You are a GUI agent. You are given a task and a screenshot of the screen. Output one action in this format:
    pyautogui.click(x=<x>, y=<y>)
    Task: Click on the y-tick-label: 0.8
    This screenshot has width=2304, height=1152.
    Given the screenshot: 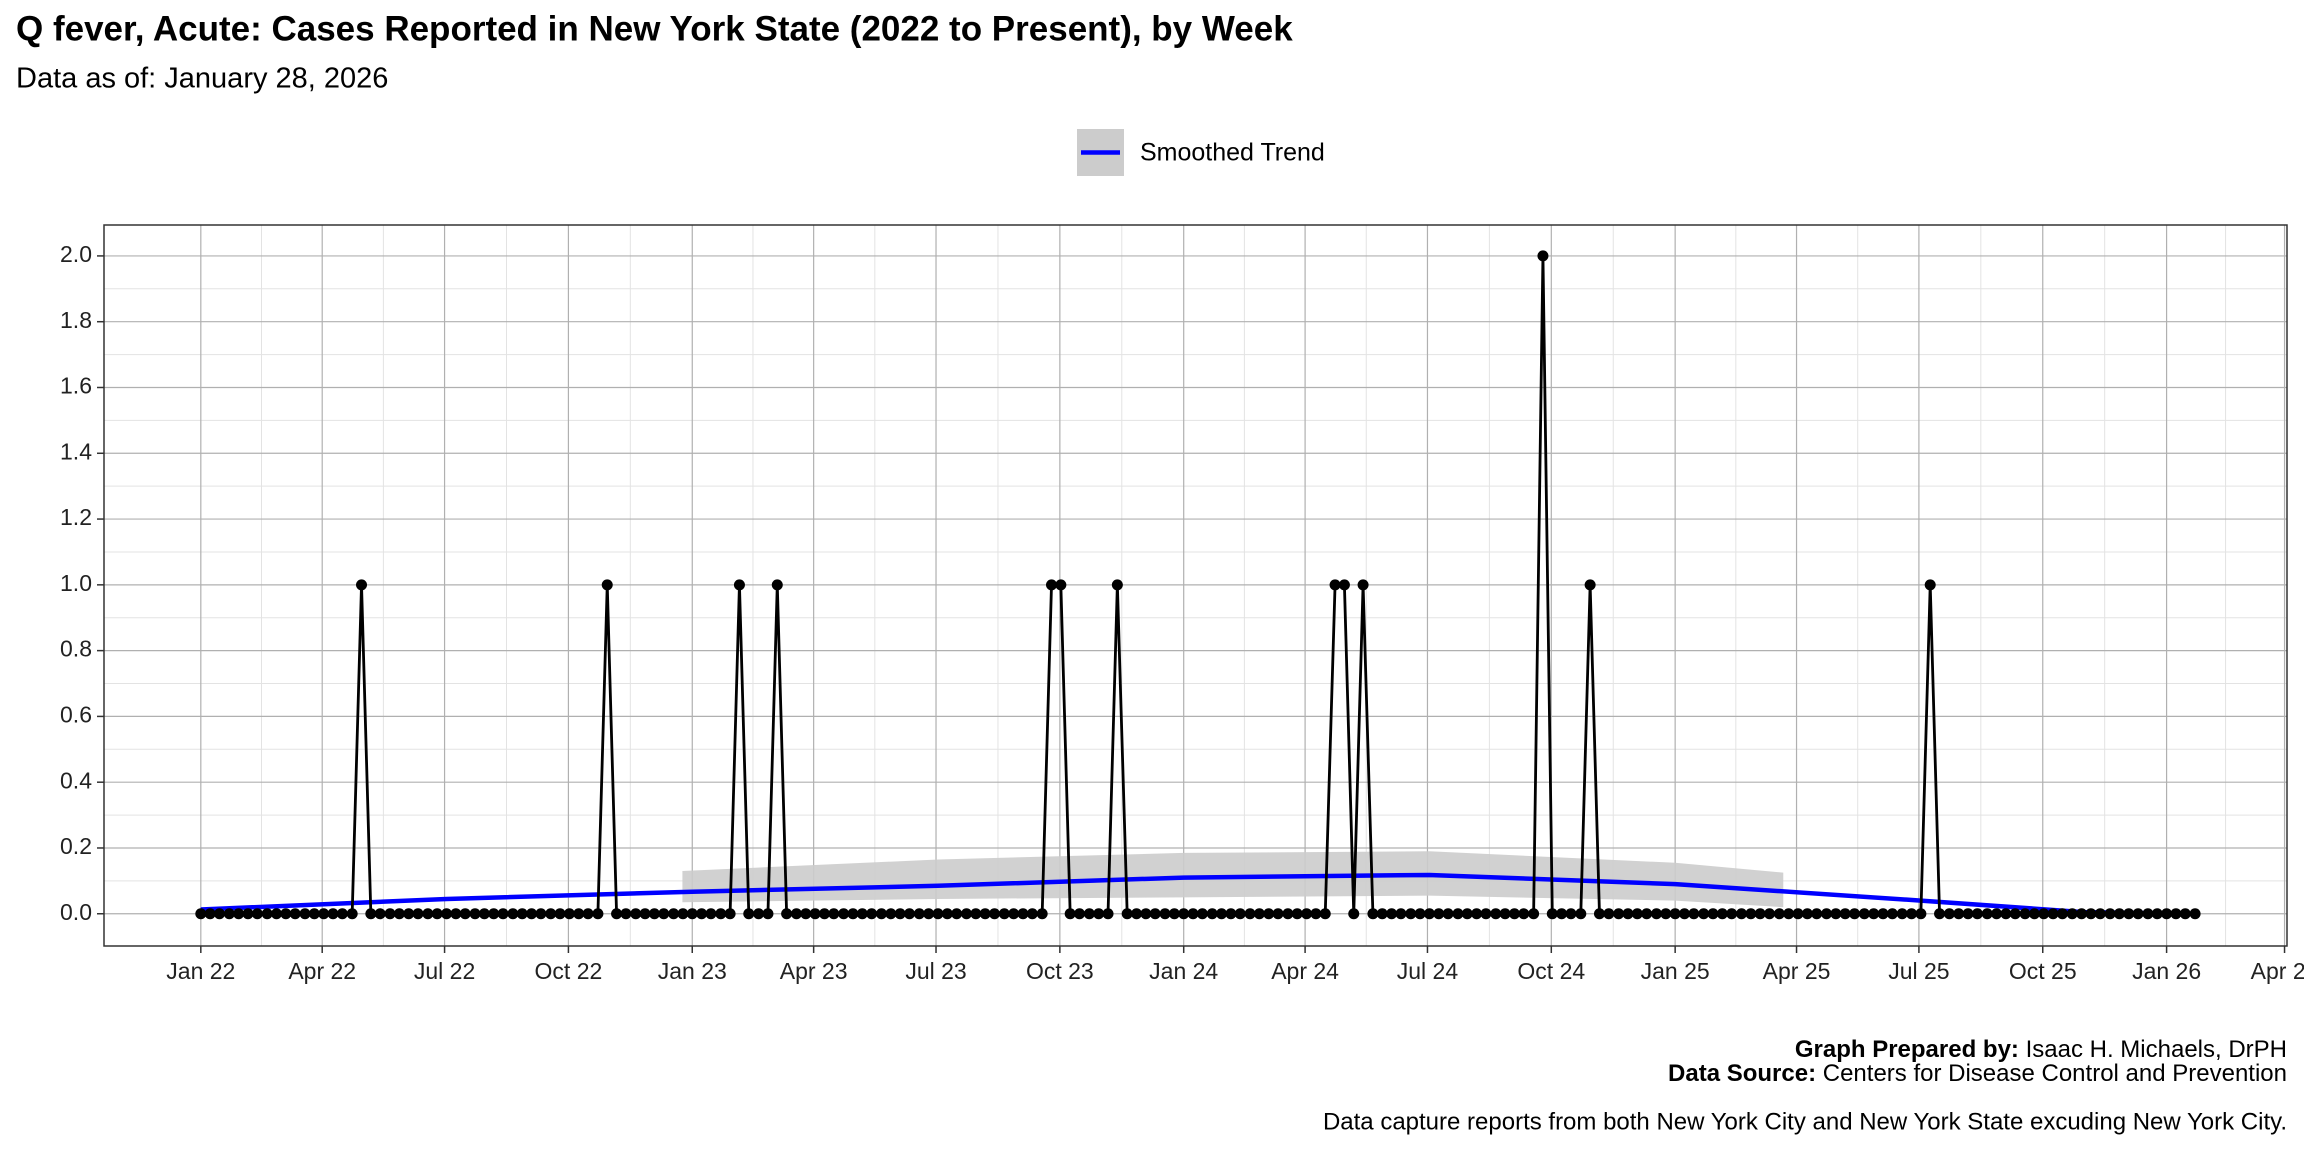 What is the action you would take?
    pyautogui.click(x=76, y=649)
    